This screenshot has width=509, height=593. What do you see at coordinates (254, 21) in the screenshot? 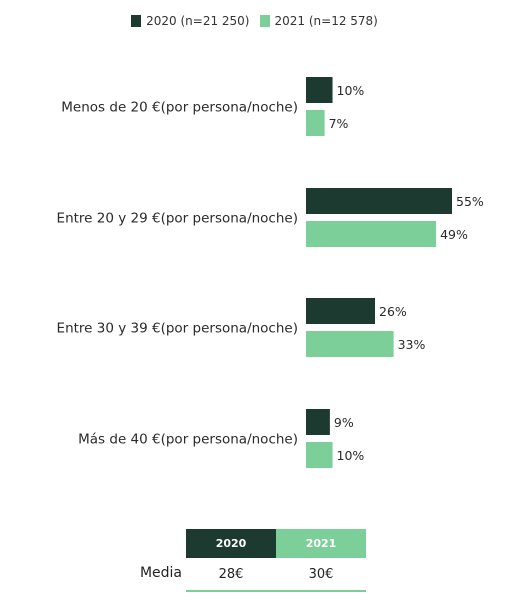
I see `legend: 2020 (n=21 250) 2021 (n=12 578)` at bounding box center [254, 21].